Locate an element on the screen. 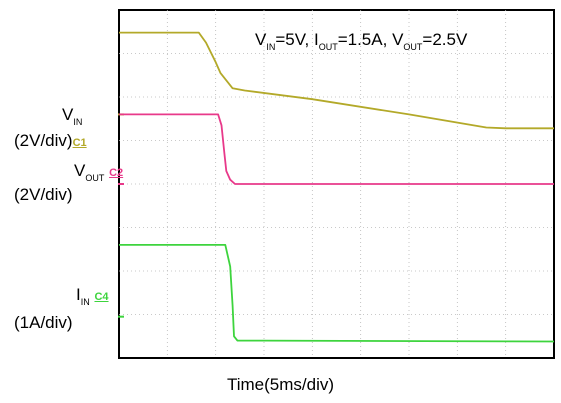  ch2-tag: C2 is located at coordinates (116, 173).